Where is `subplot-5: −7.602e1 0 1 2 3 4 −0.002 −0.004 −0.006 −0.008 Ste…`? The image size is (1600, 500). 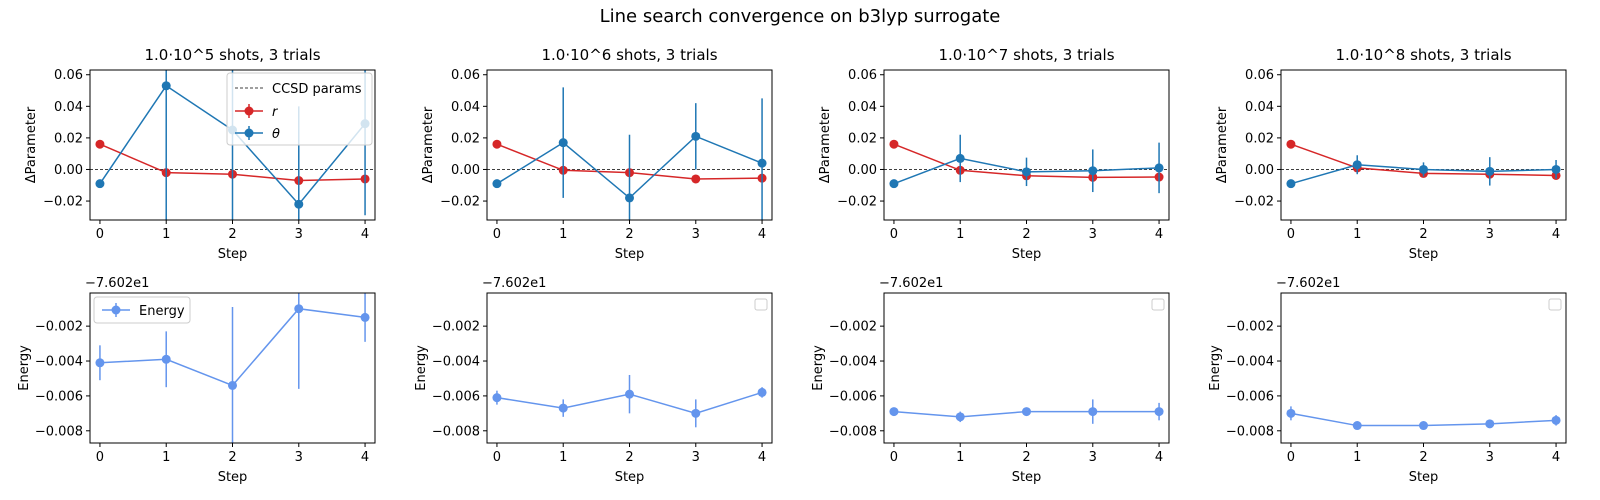 subplot-5: −7.602e1 0 1 2 3 4 −0.002 −0.004 −0.006 −0.008 Ste… is located at coordinates (196, 380).